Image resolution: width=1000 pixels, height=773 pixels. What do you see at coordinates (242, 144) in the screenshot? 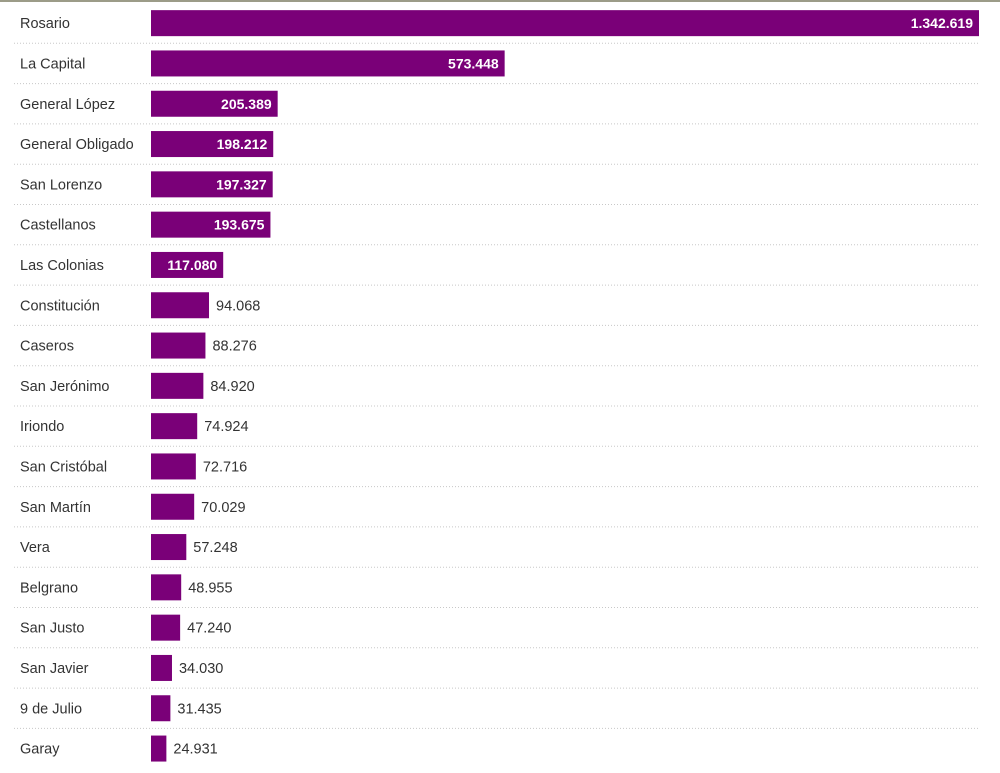
I see `data-label: 198.212` at bounding box center [242, 144].